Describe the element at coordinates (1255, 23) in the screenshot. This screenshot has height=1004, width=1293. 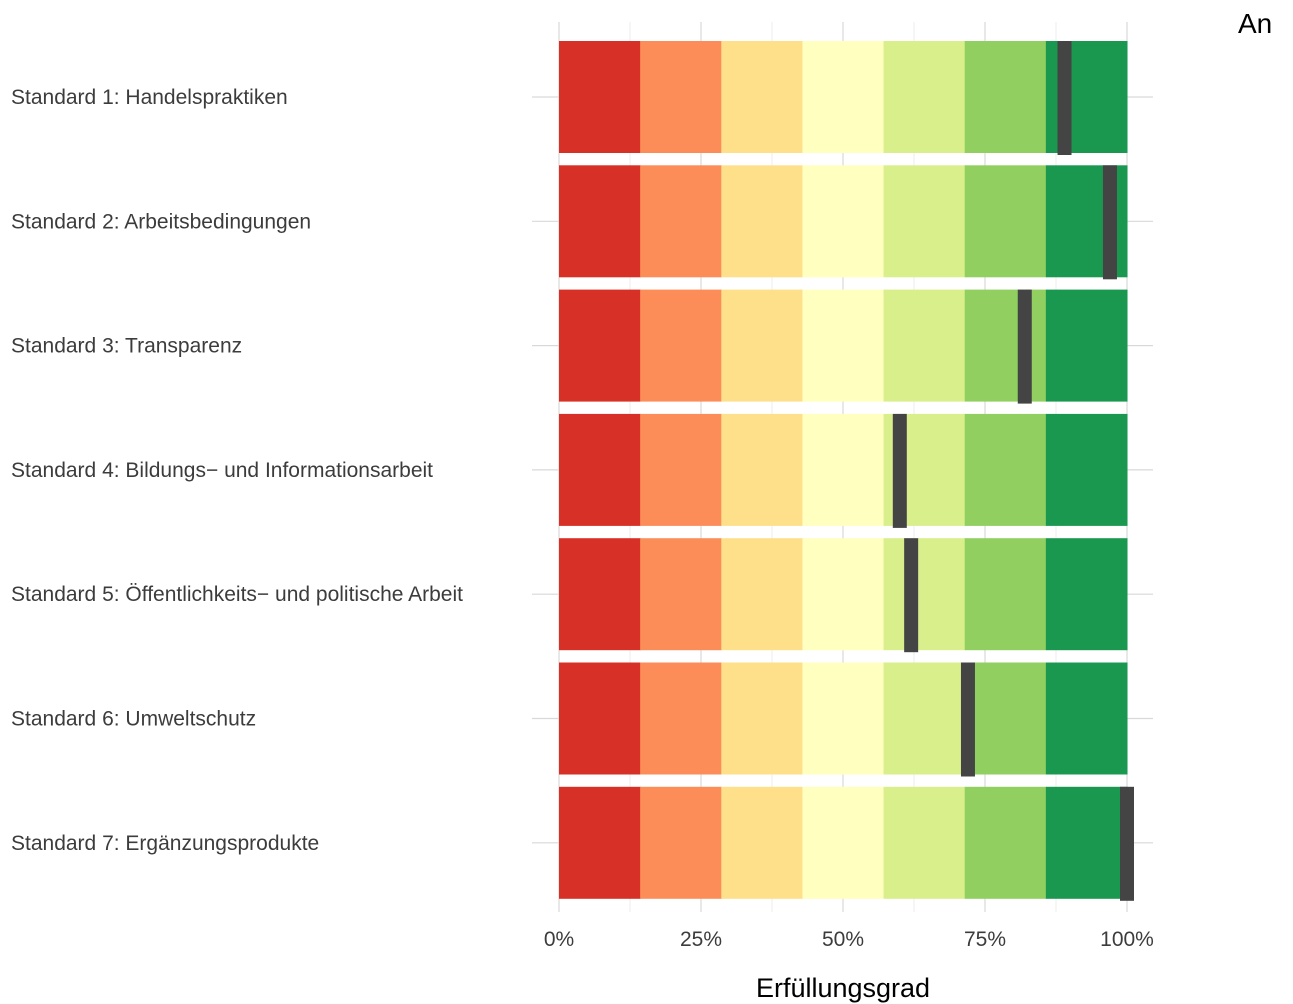
I see `corner-text: An` at that location.